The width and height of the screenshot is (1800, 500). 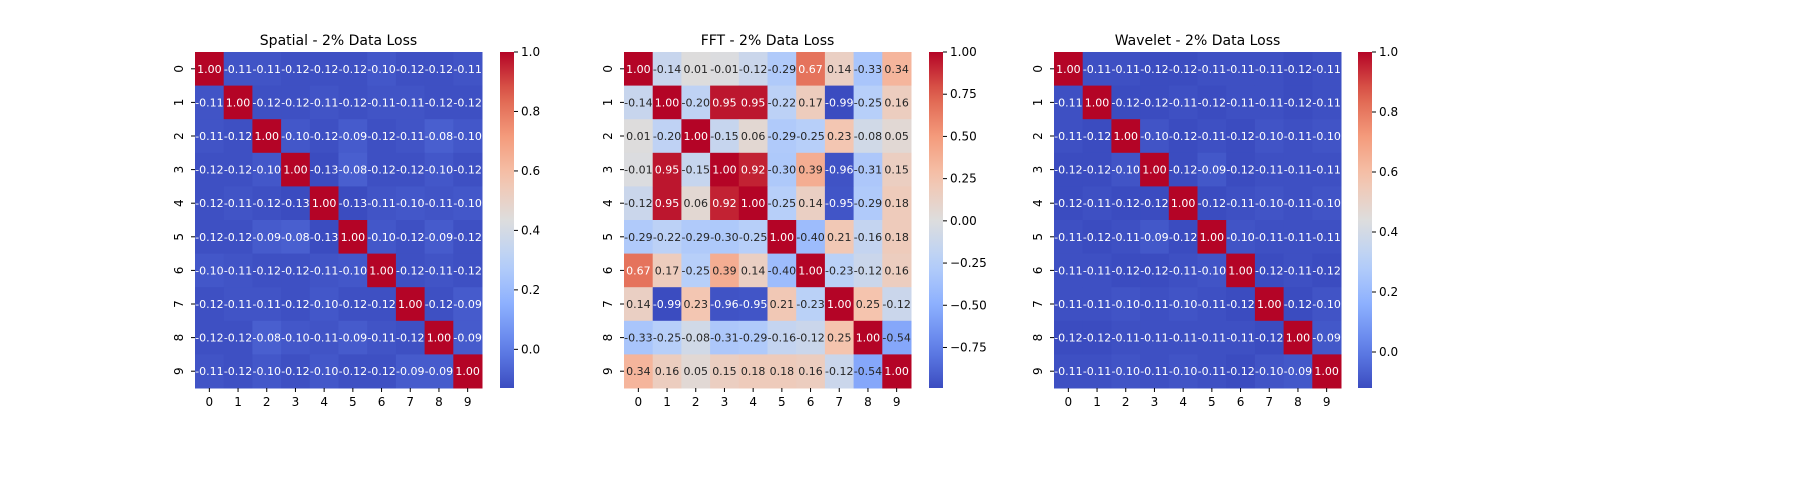 I want to click on y-tick-label: 8, so click(x=608, y=338).